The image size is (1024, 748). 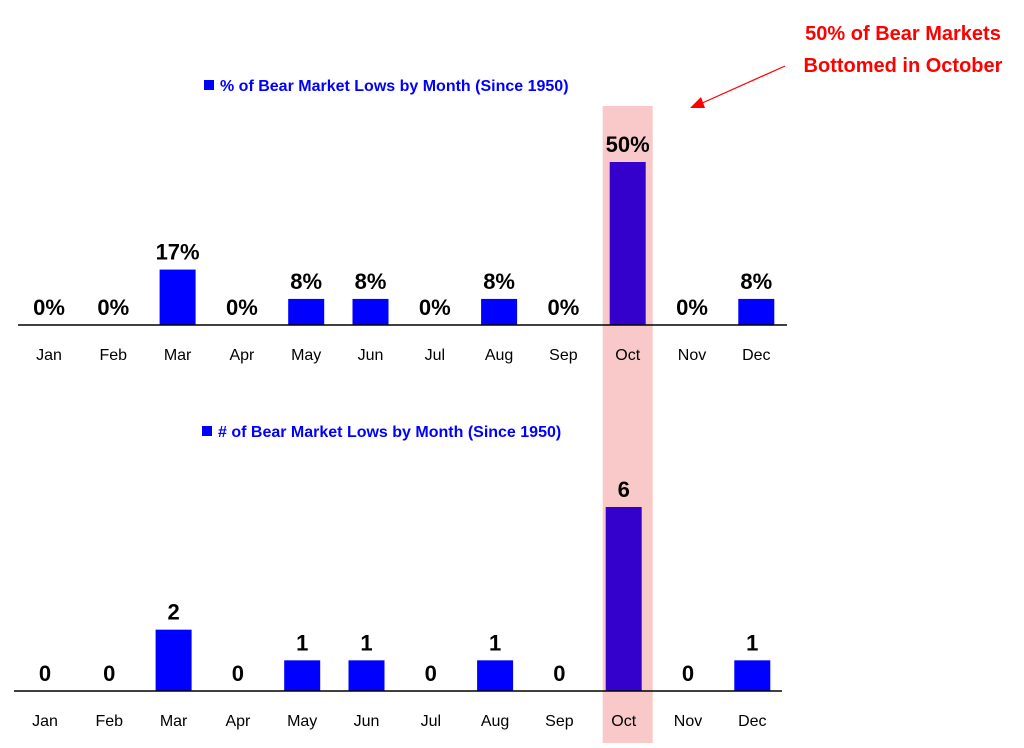 I want to click on count-data-label-oct: 6, so click(x=624, y=489).